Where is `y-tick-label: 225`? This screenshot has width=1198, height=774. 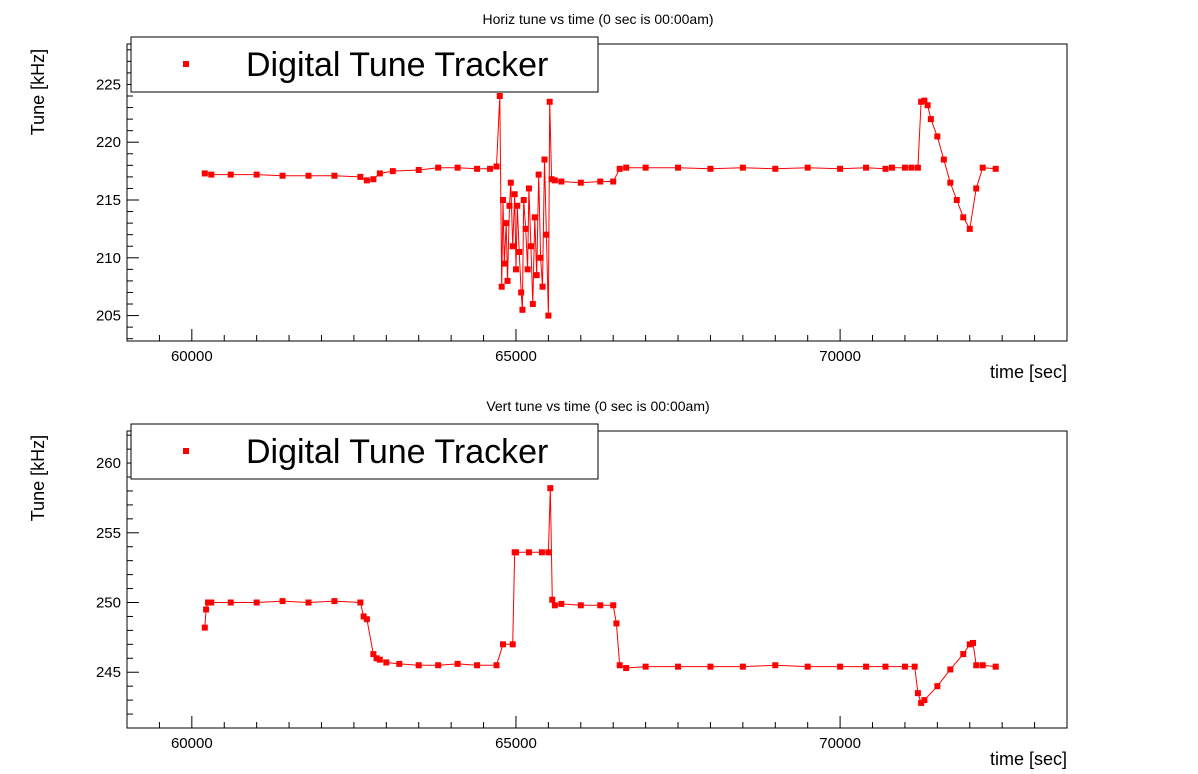 y-tick-label: 225 is located at coordinates (108, 84).